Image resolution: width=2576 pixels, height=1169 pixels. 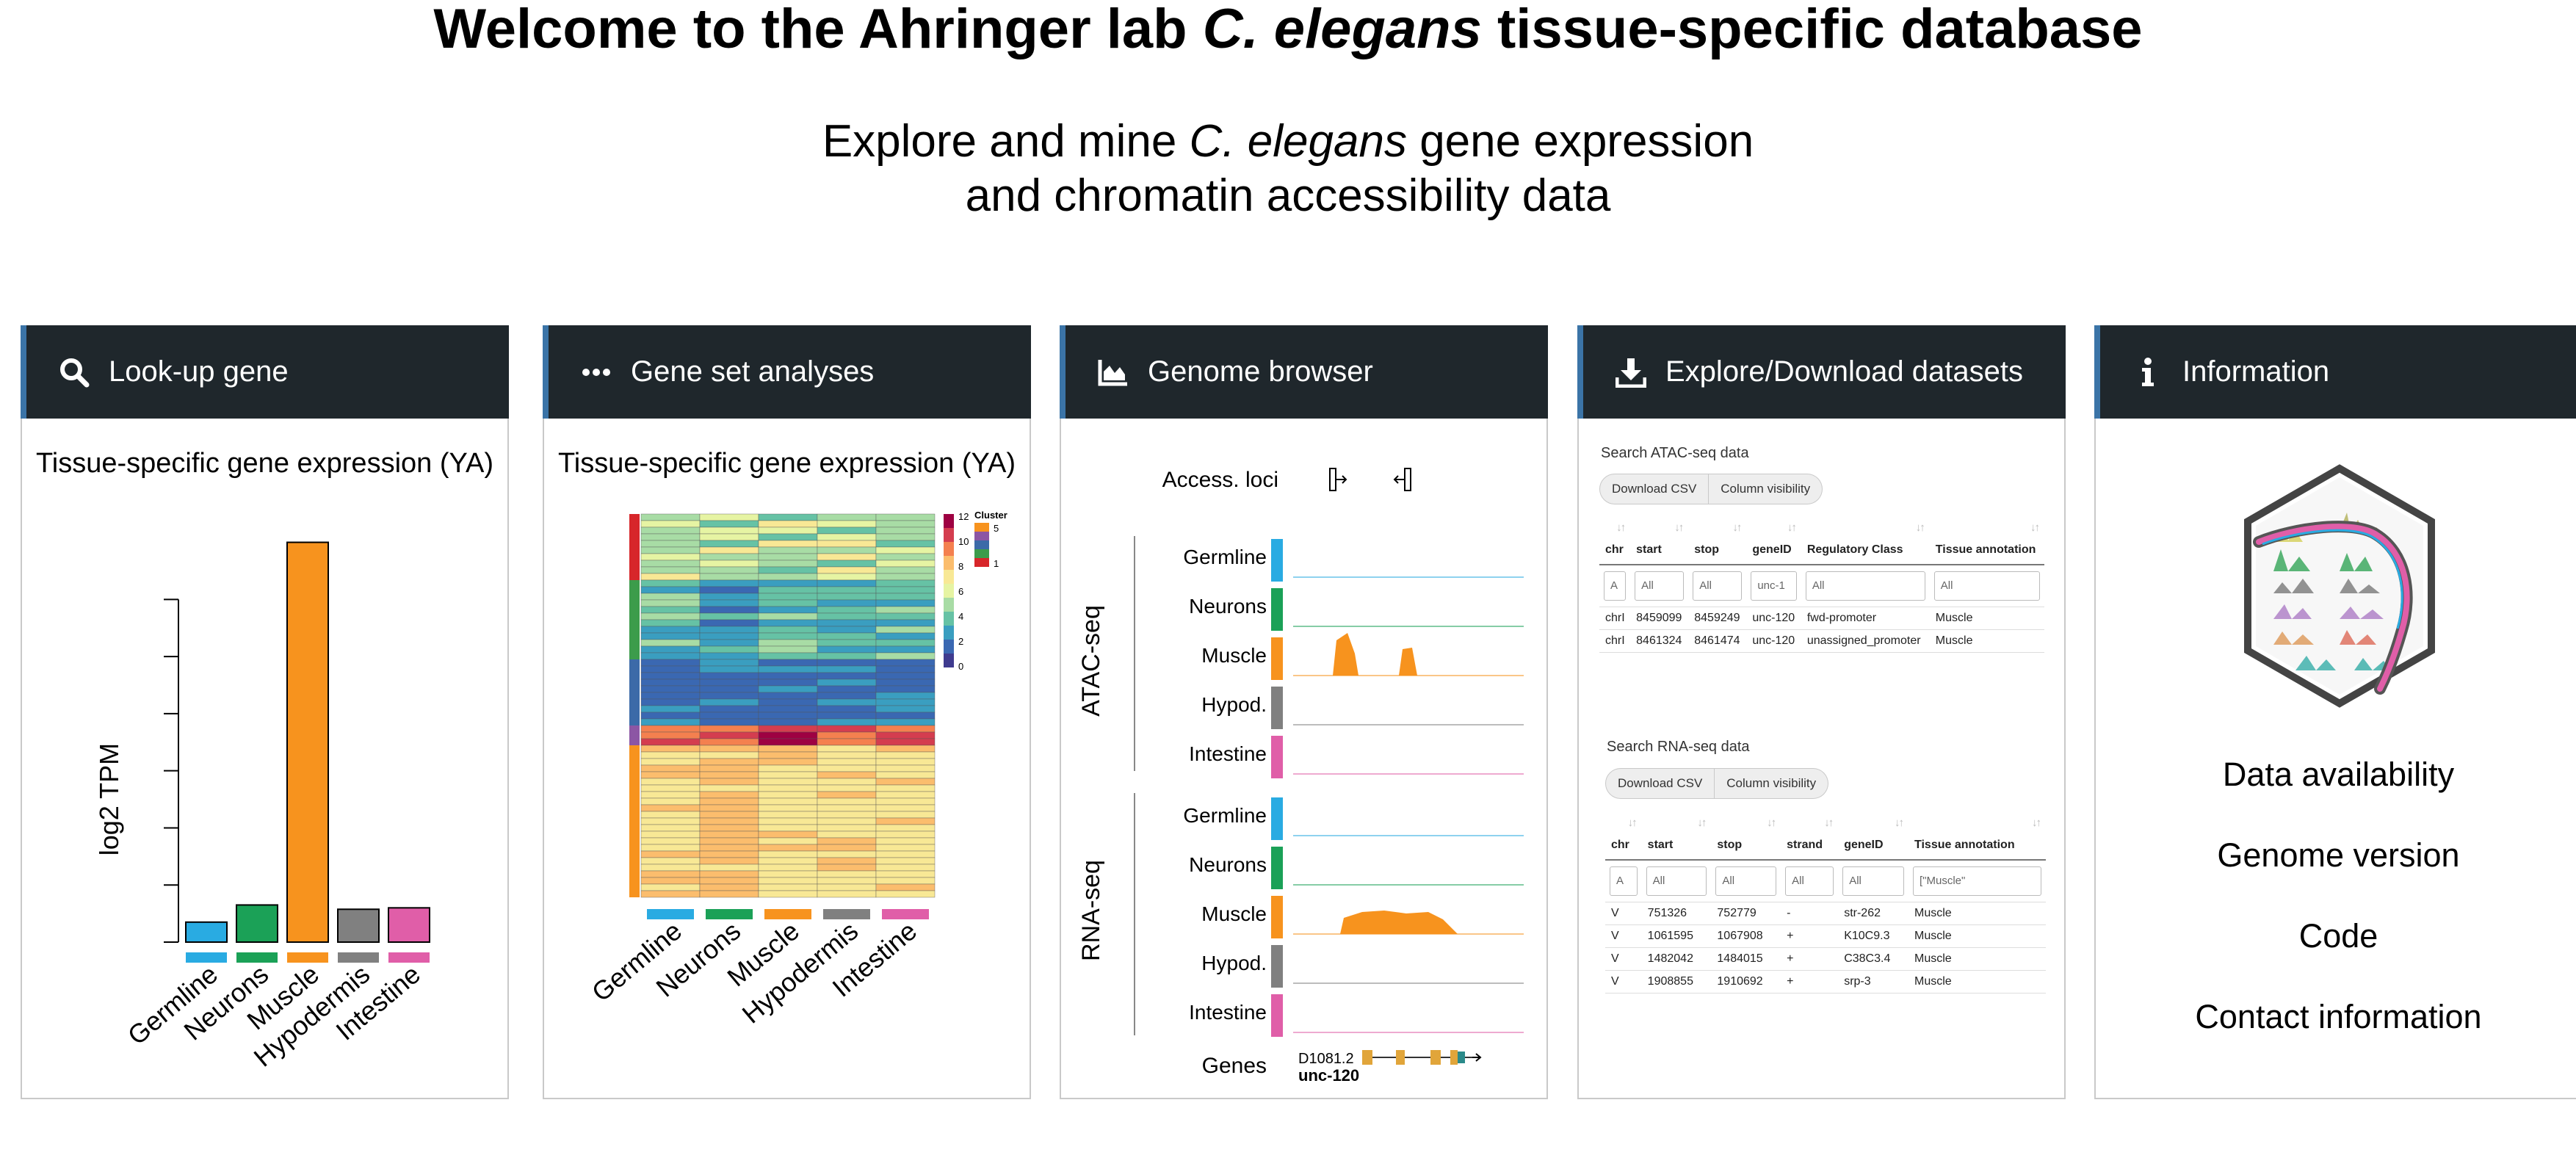 I want to click on colorbar-segment, so click(x=949, y=535).